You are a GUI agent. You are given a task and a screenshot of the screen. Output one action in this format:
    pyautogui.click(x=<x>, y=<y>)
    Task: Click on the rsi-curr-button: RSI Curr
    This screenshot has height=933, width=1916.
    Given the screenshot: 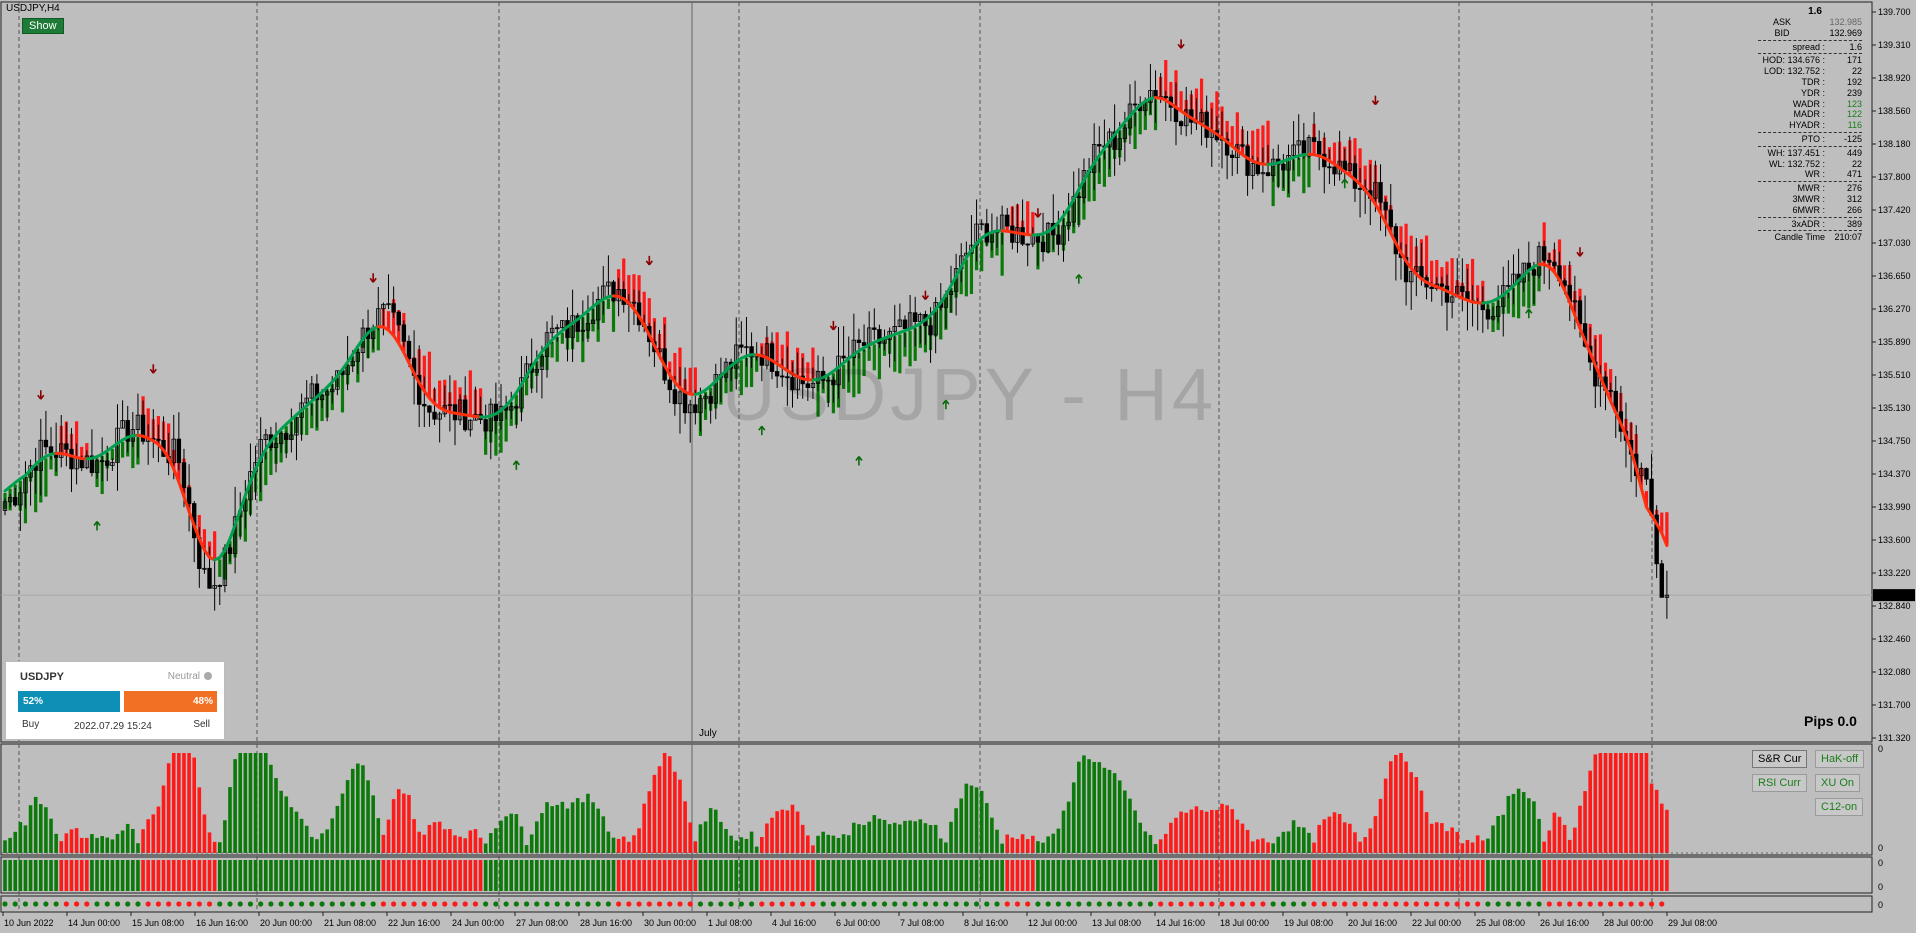 What is the action you would take?
    pyautogui.click(x=1779, y=783)
    